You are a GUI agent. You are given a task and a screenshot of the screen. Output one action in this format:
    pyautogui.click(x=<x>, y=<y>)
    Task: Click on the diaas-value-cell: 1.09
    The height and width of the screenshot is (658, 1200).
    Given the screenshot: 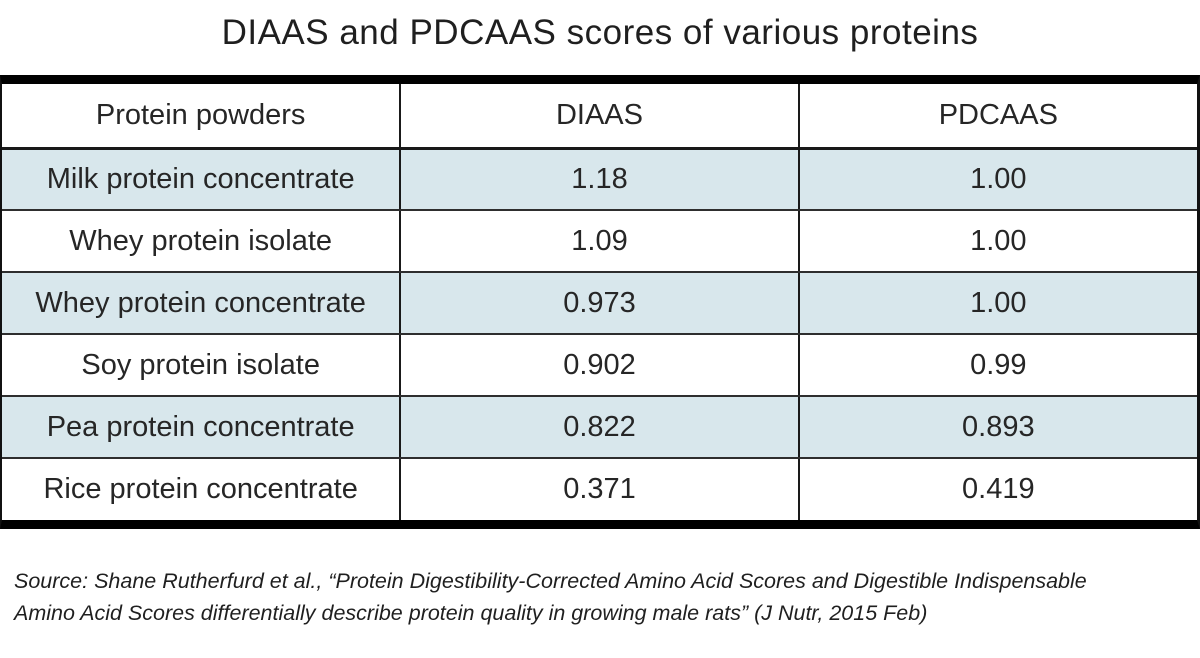 What is the action you would take?
    pyautogui.click(x=599, y=241)
    